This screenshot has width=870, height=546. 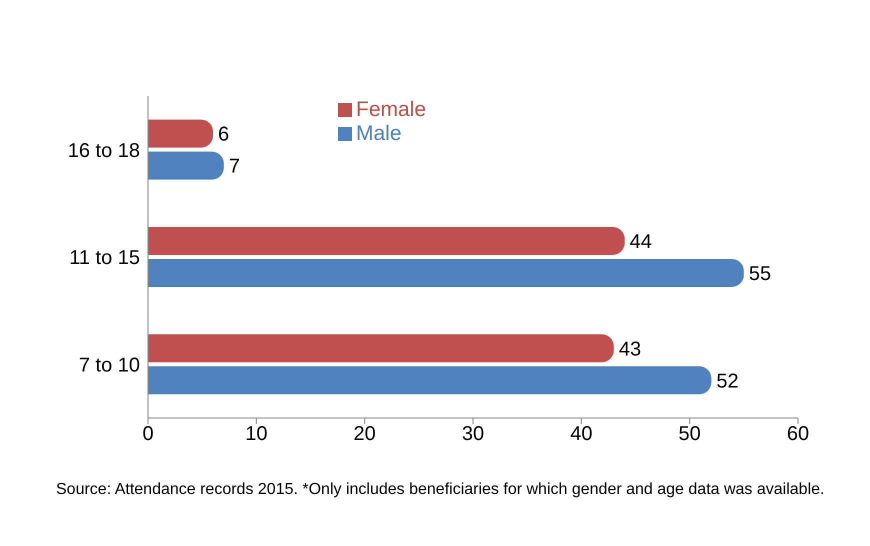 I want to click on data-label: 55, so click(x=760, y=274).